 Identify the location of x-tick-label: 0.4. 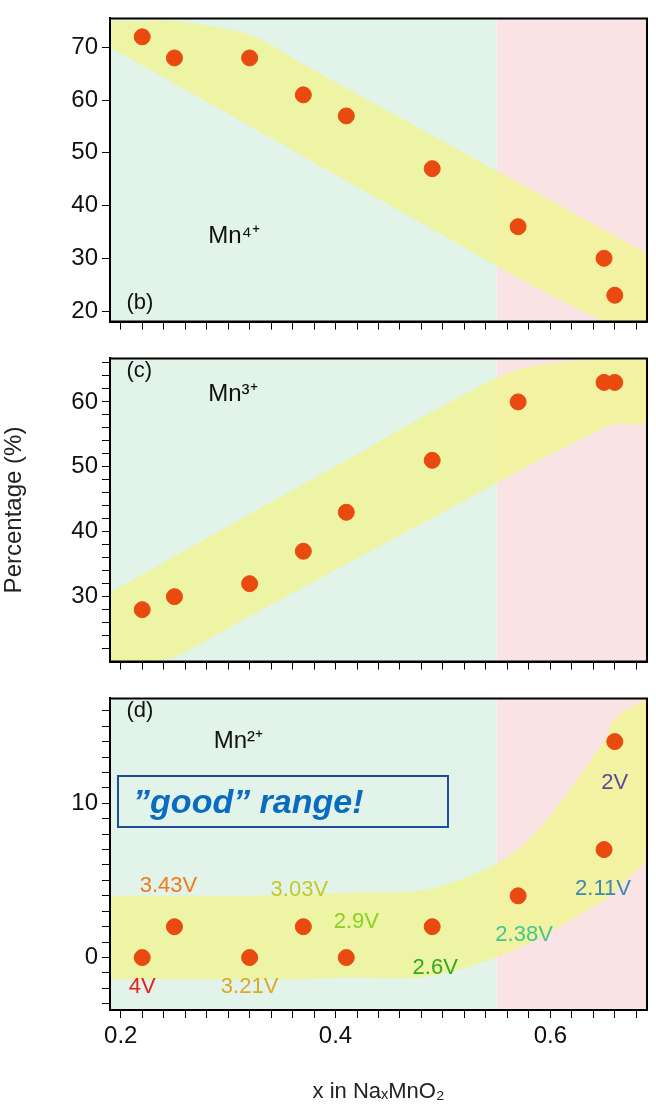
(335, 1035).